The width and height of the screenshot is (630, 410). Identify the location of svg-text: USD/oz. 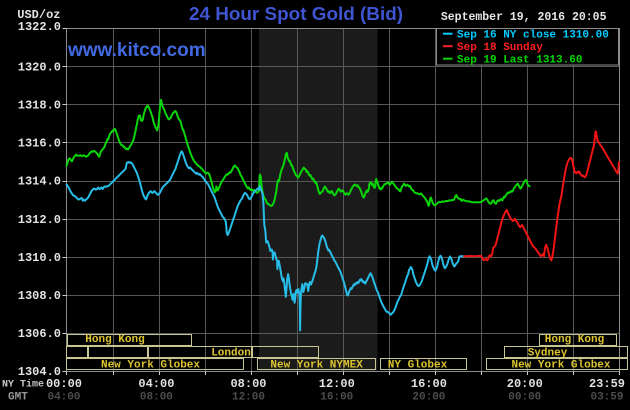
(38, 15).